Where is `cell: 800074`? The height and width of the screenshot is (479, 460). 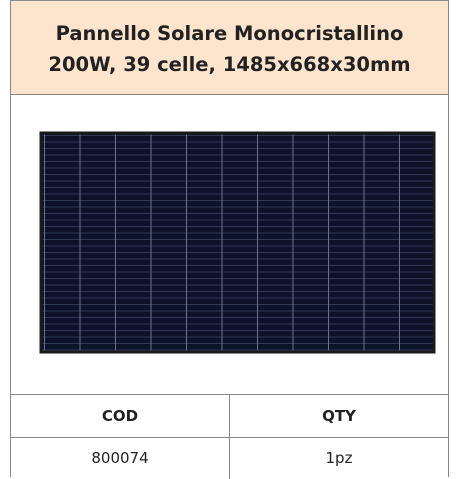 cell: 800074 is located at coordinates (120, 458).